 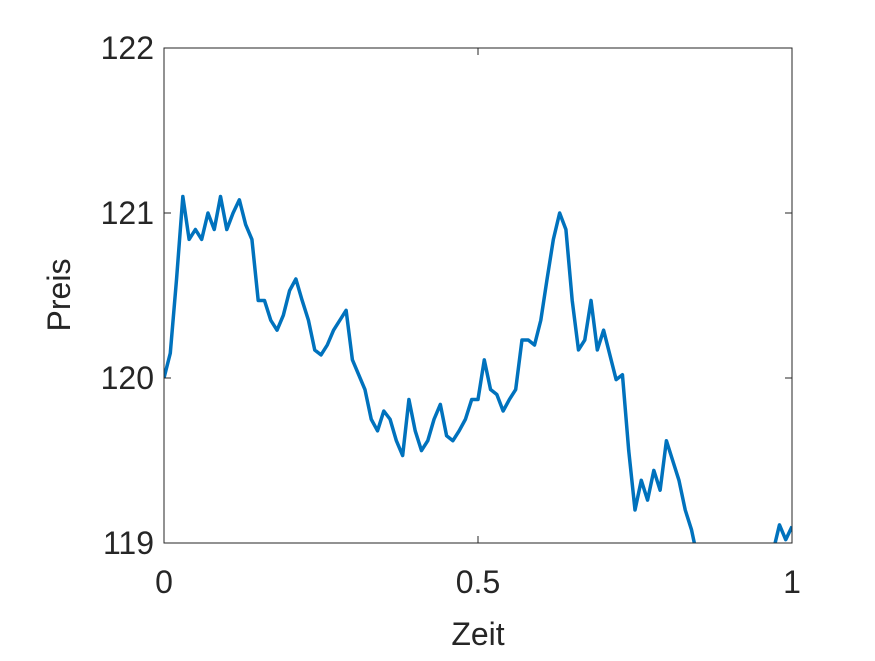 What do you see at coordinates (164, 582) in the screenshot?
I see `x-tick-label: 0` at bounding box center [164, 582].